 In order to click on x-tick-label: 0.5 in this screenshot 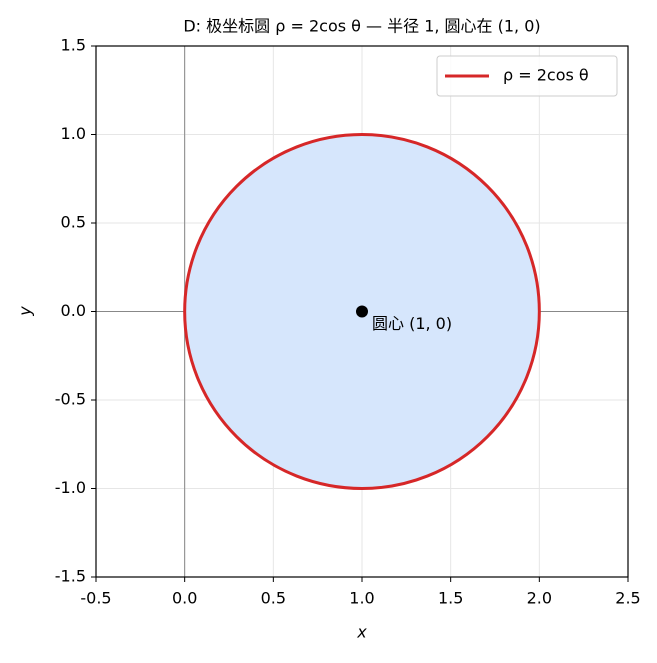, I will do `click(273, 598)`.